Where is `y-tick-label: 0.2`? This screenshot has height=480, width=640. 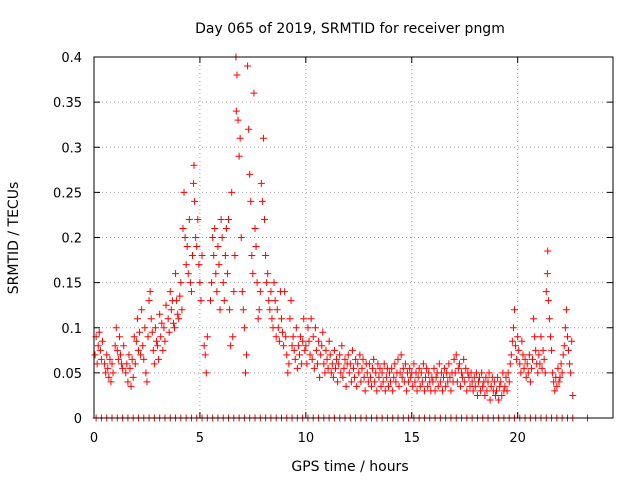 y-tick-label: 0.2 is located at coordinates (71, 239).